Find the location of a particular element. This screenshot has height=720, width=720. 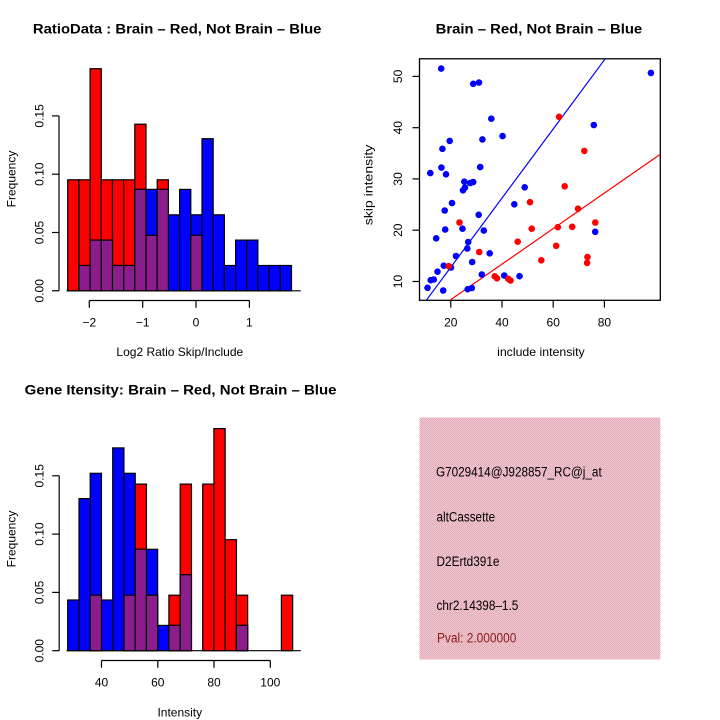

svg-text: Pval: 2.000000 is located at coordinates (476, 638).